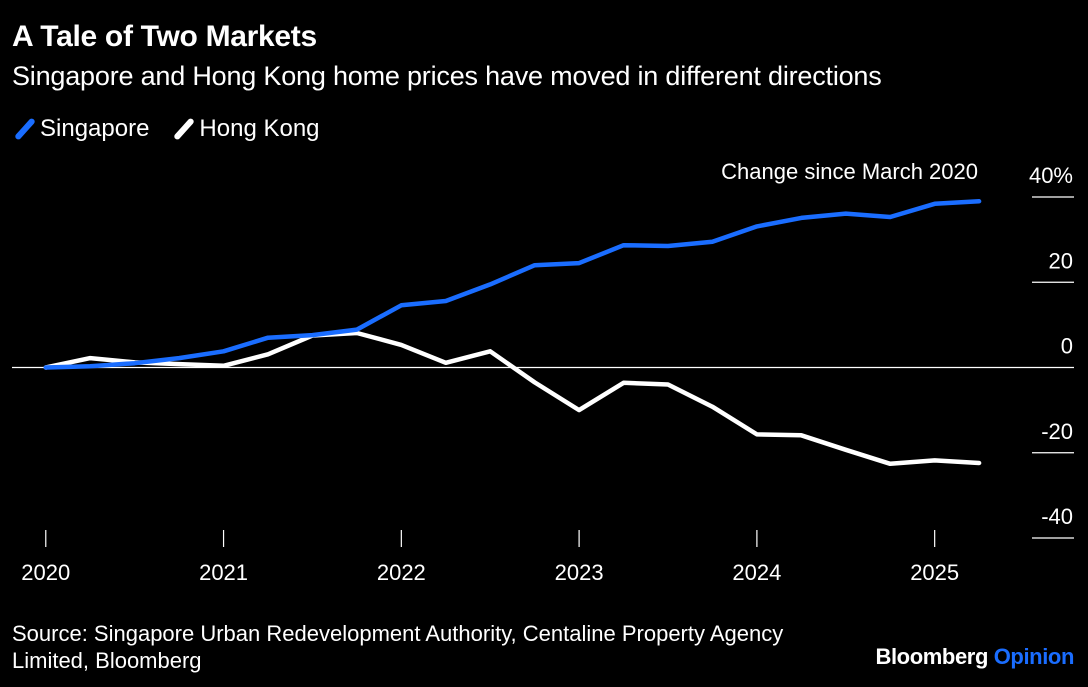  I want to click on y-tick-label: 40%, so click(1051, 175).